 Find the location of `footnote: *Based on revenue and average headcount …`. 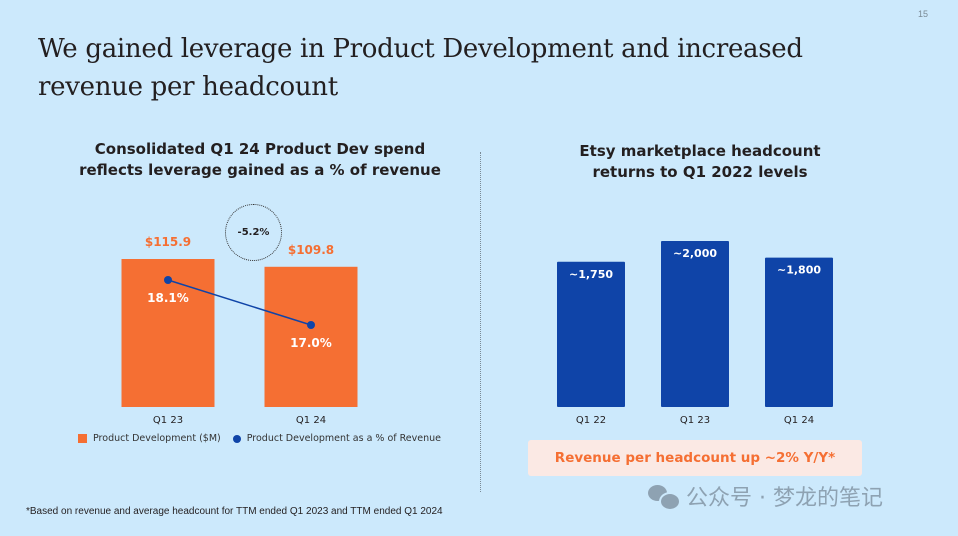

footnote: *Based on revenue and average headcount … is located at coordinates (234, 511).